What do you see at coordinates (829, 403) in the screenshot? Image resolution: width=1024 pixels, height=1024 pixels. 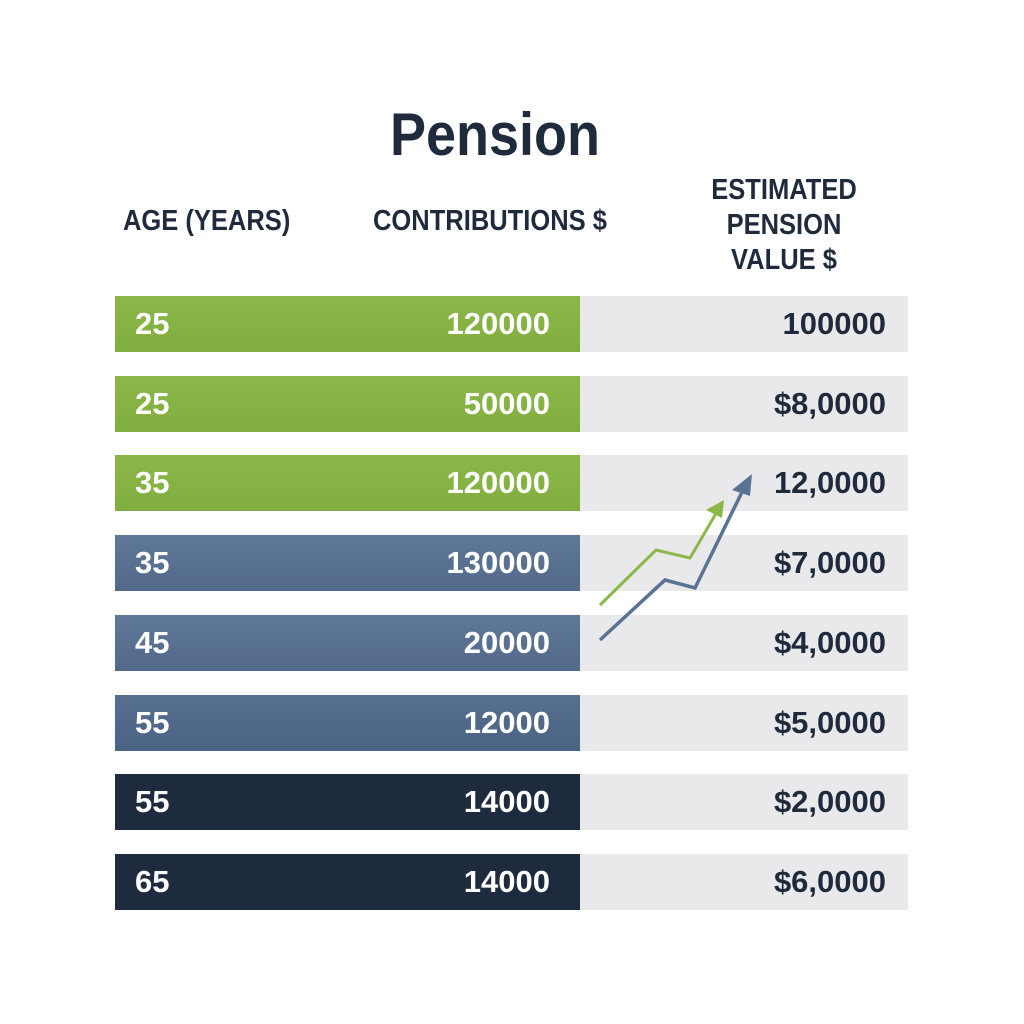 I see `estimate-cell: $8,0000` at bounding box center [829, 403].